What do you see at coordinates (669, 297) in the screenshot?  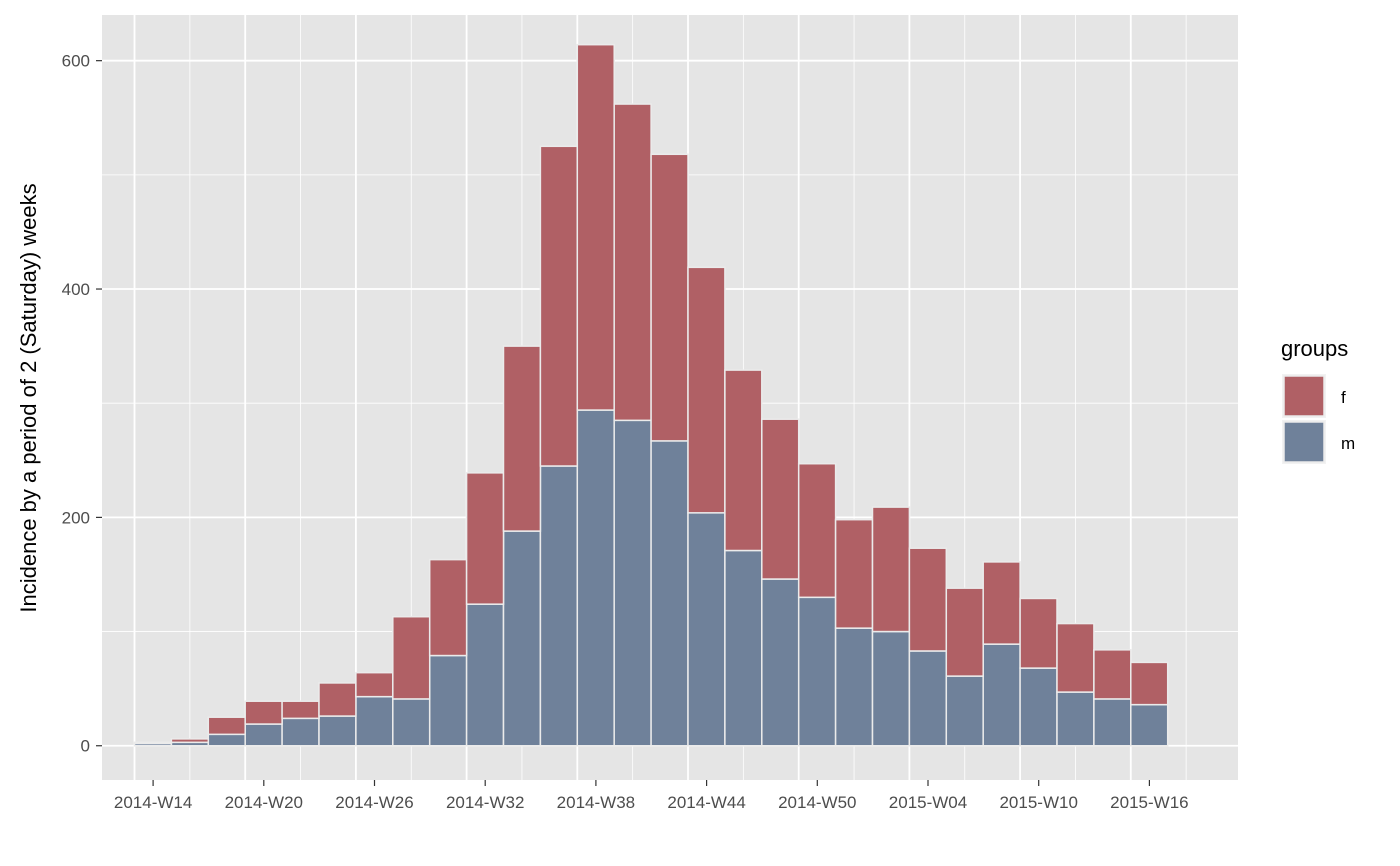 I see `bar-f-2014-W42` at bounding box center [669, 297].